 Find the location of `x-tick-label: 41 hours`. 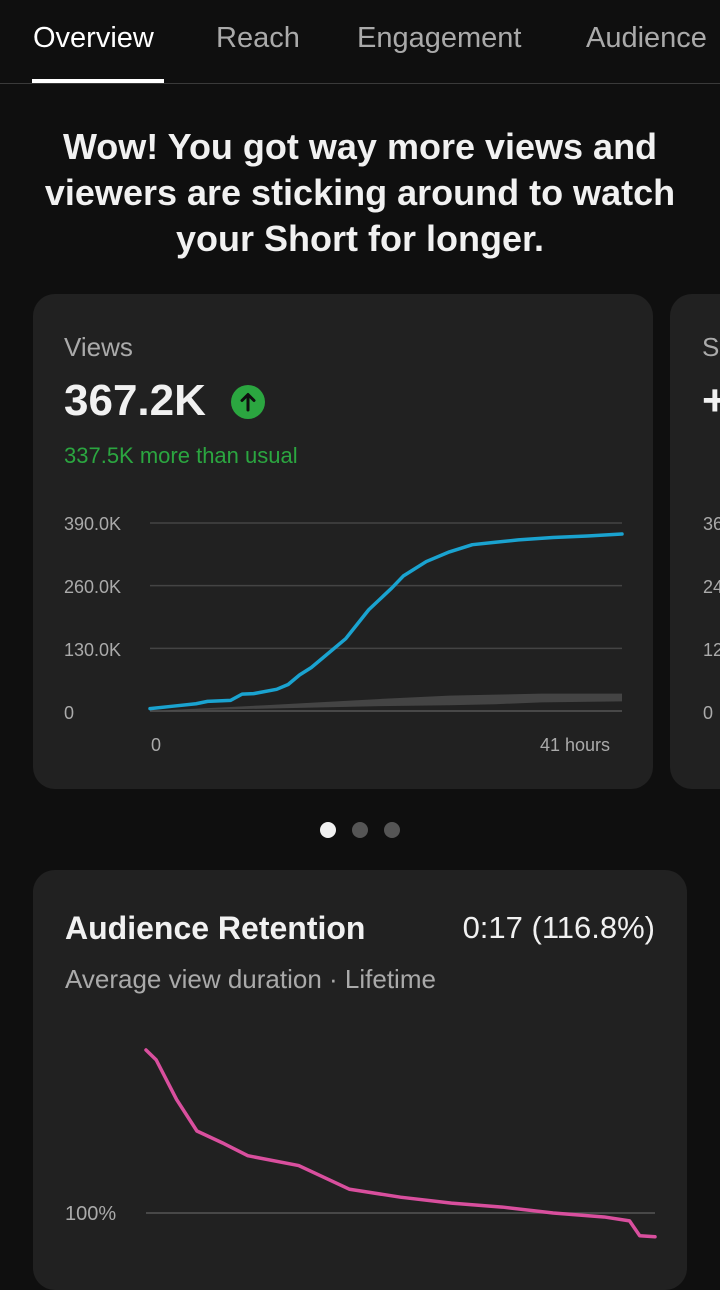

x-tick-label: 41 hours is located at coordinates (575, 745).